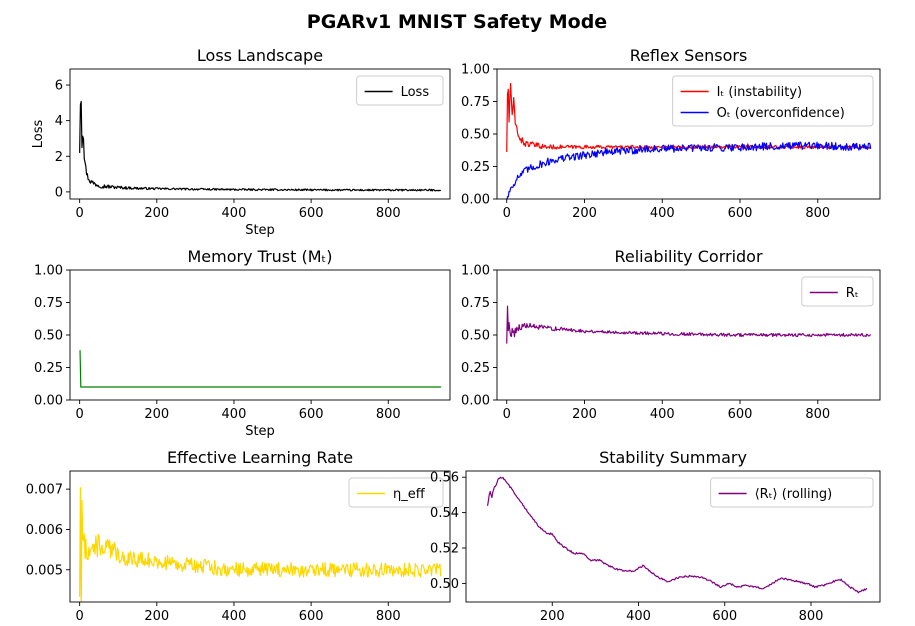 This screenshot has width=915, height=626. Describe the element at coordinates (781, 113) in the screenshot. I see `legend-label: Oₜ (overconfidence)` at that location.